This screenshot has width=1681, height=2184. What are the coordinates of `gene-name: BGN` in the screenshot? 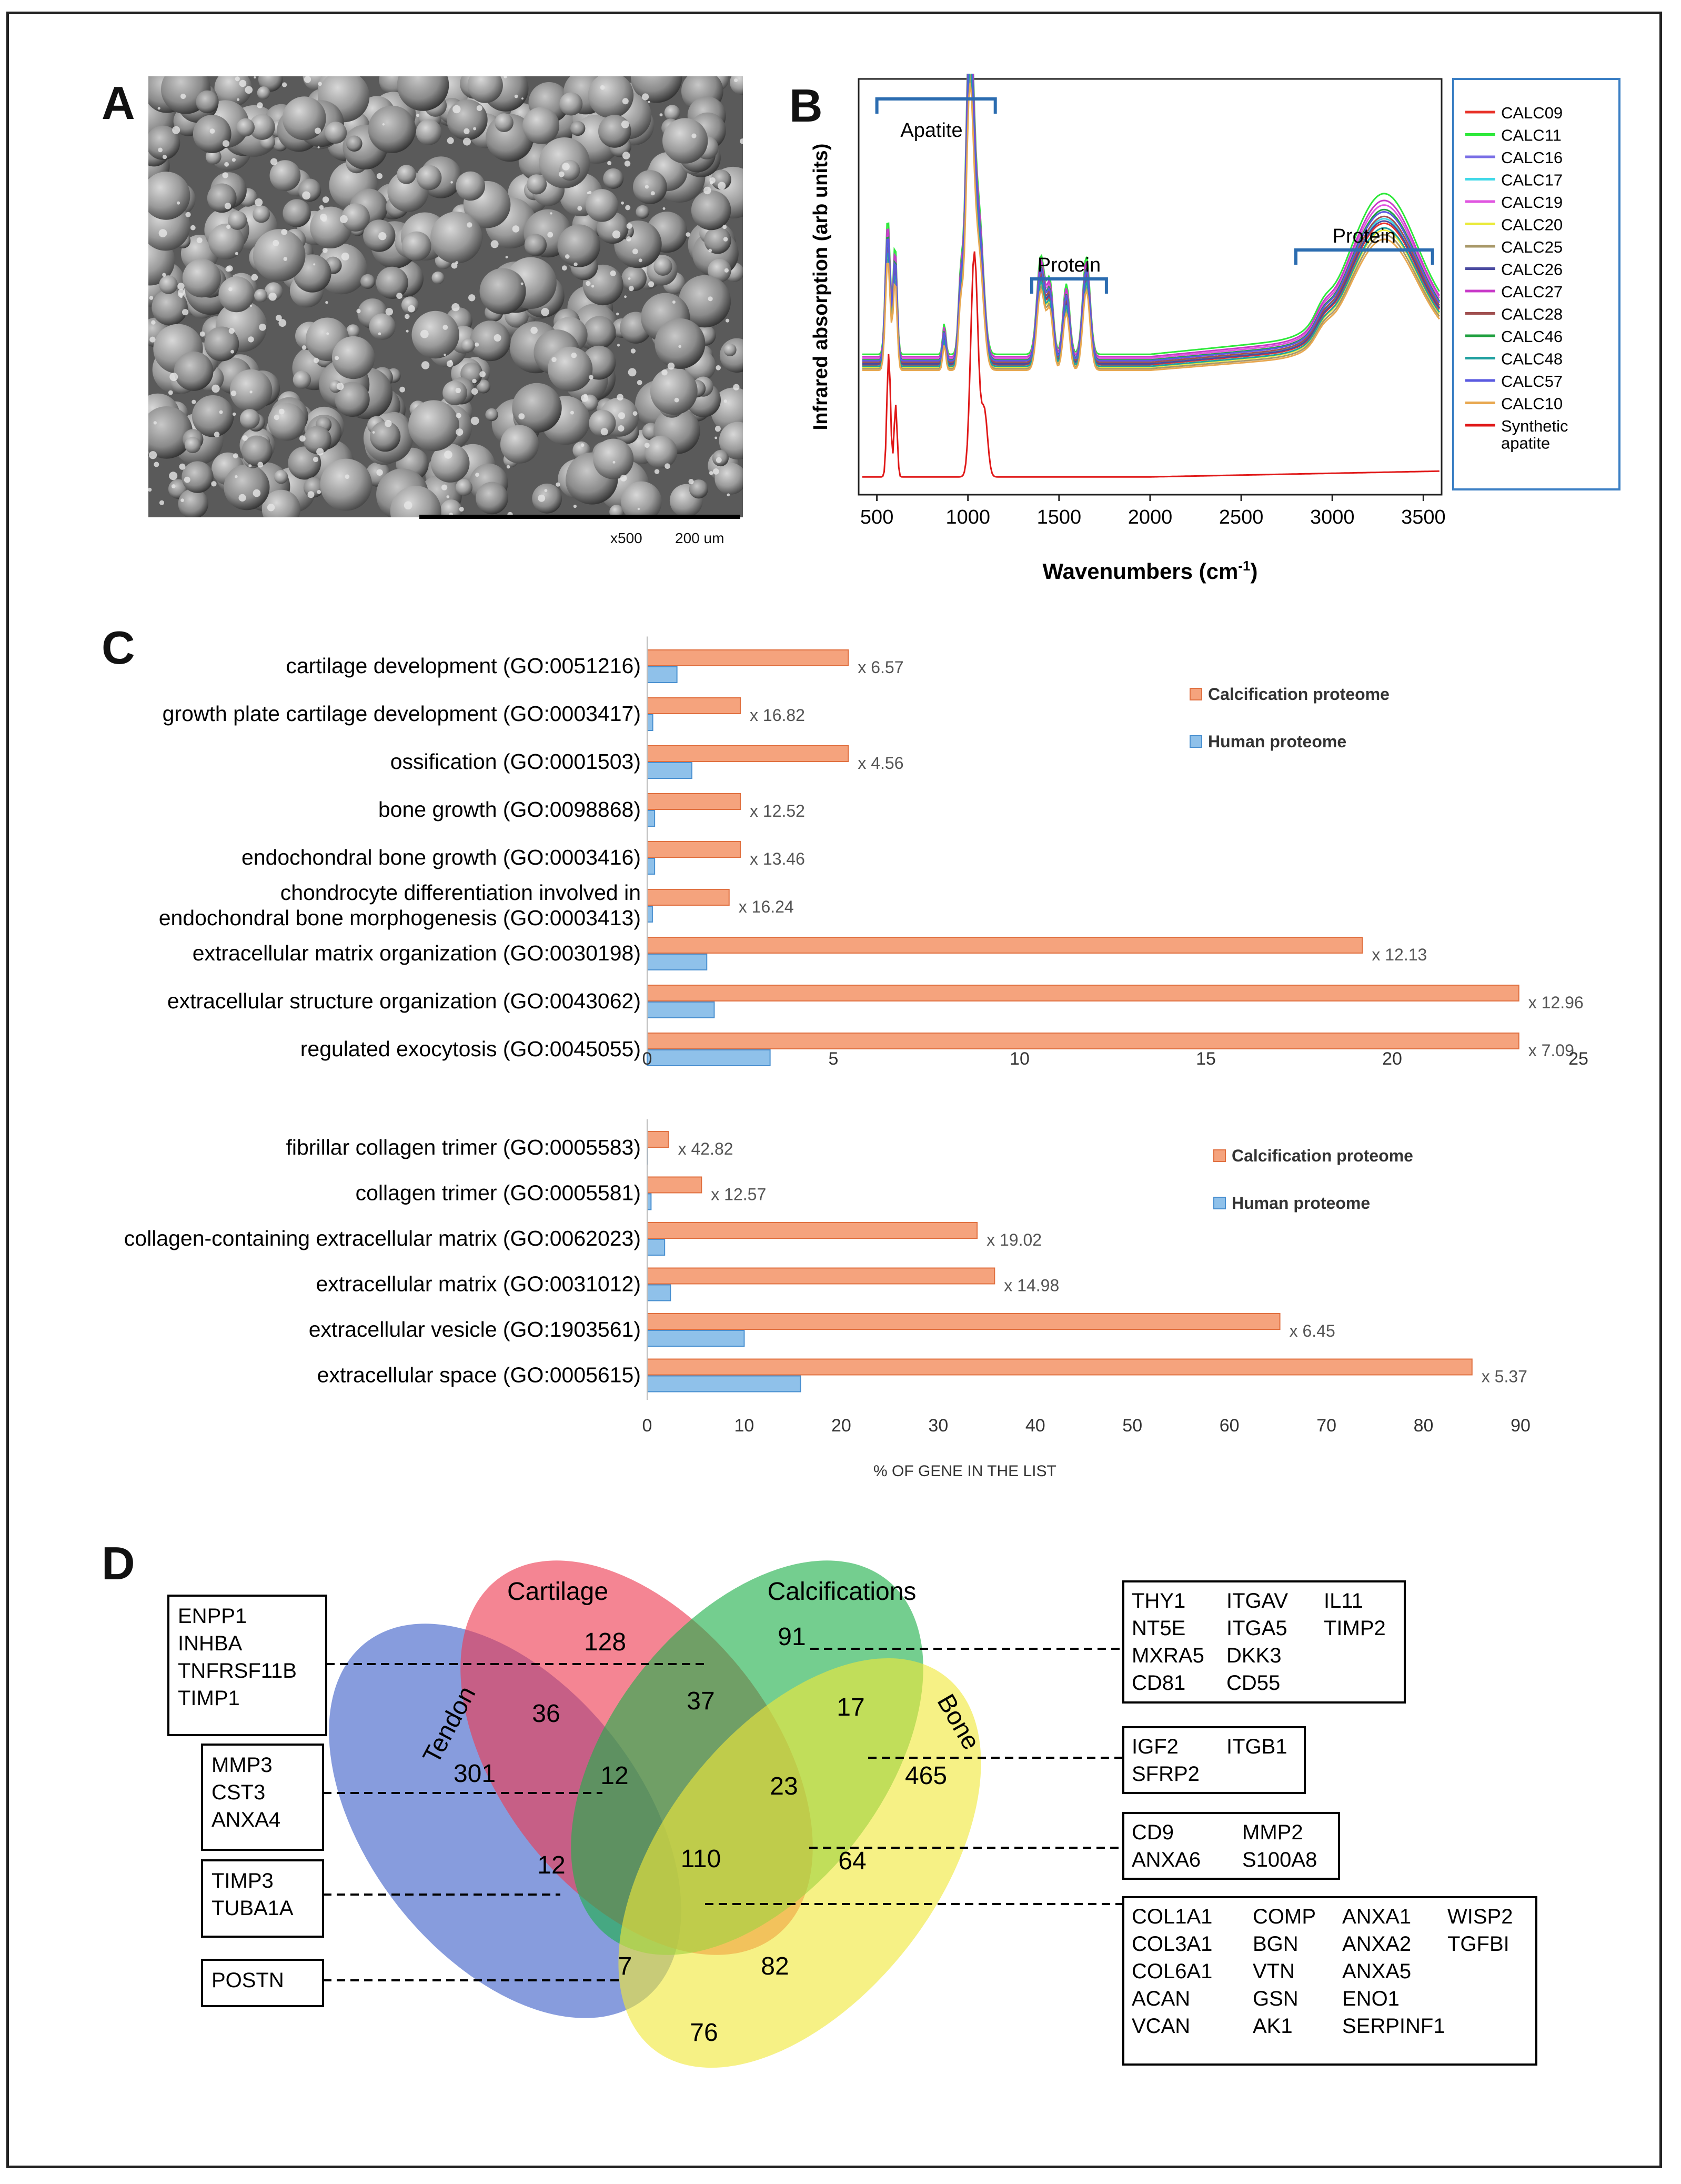 It's located at (1276, 1944).